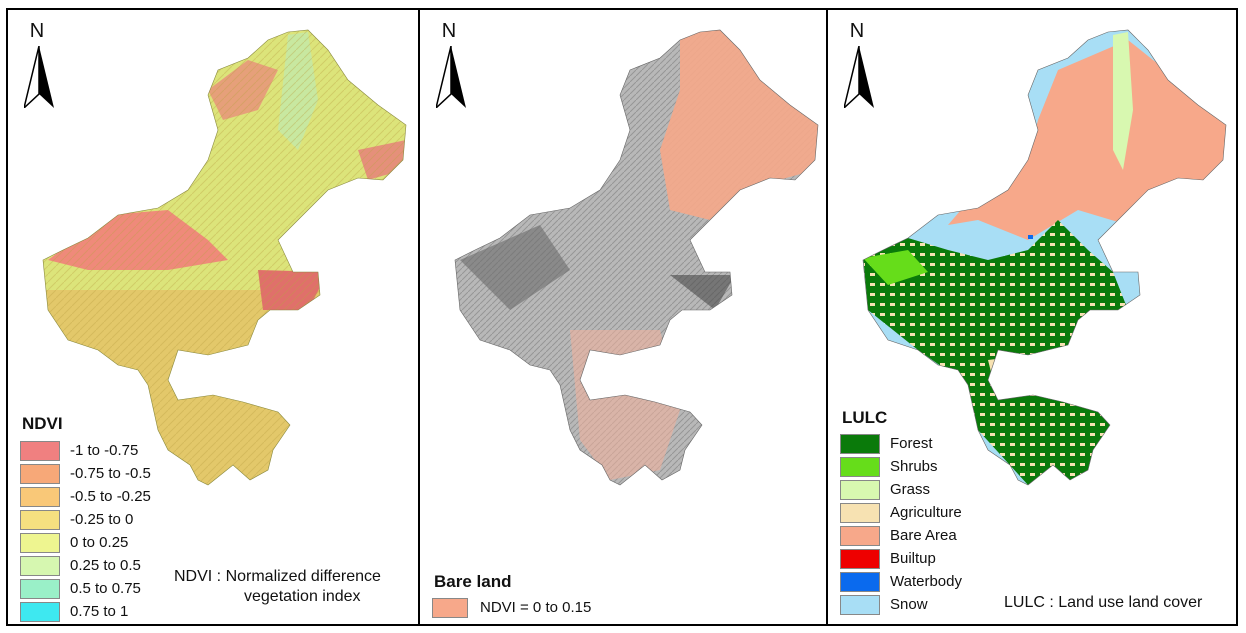 This screenshot has height=633, width=1246. Describe the element at coordinates (923, 535) in the screenshot. I see `legend-label: Bare Area` at that location.